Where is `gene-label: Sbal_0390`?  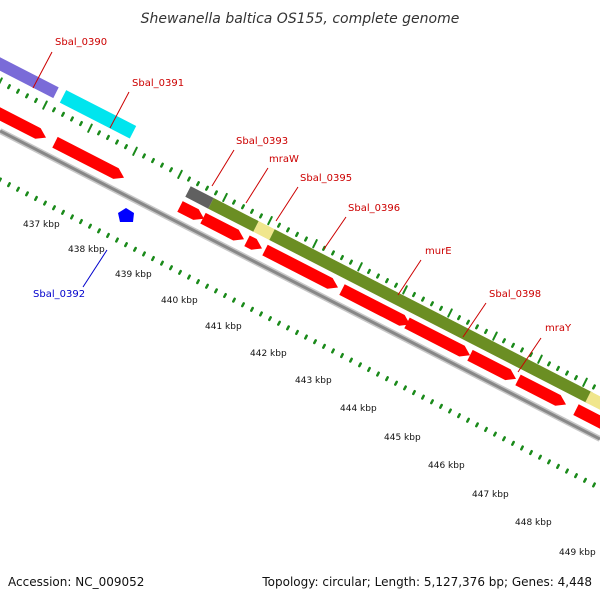
gene-label: Sbal_0390 is located at coordinates (81, 42).